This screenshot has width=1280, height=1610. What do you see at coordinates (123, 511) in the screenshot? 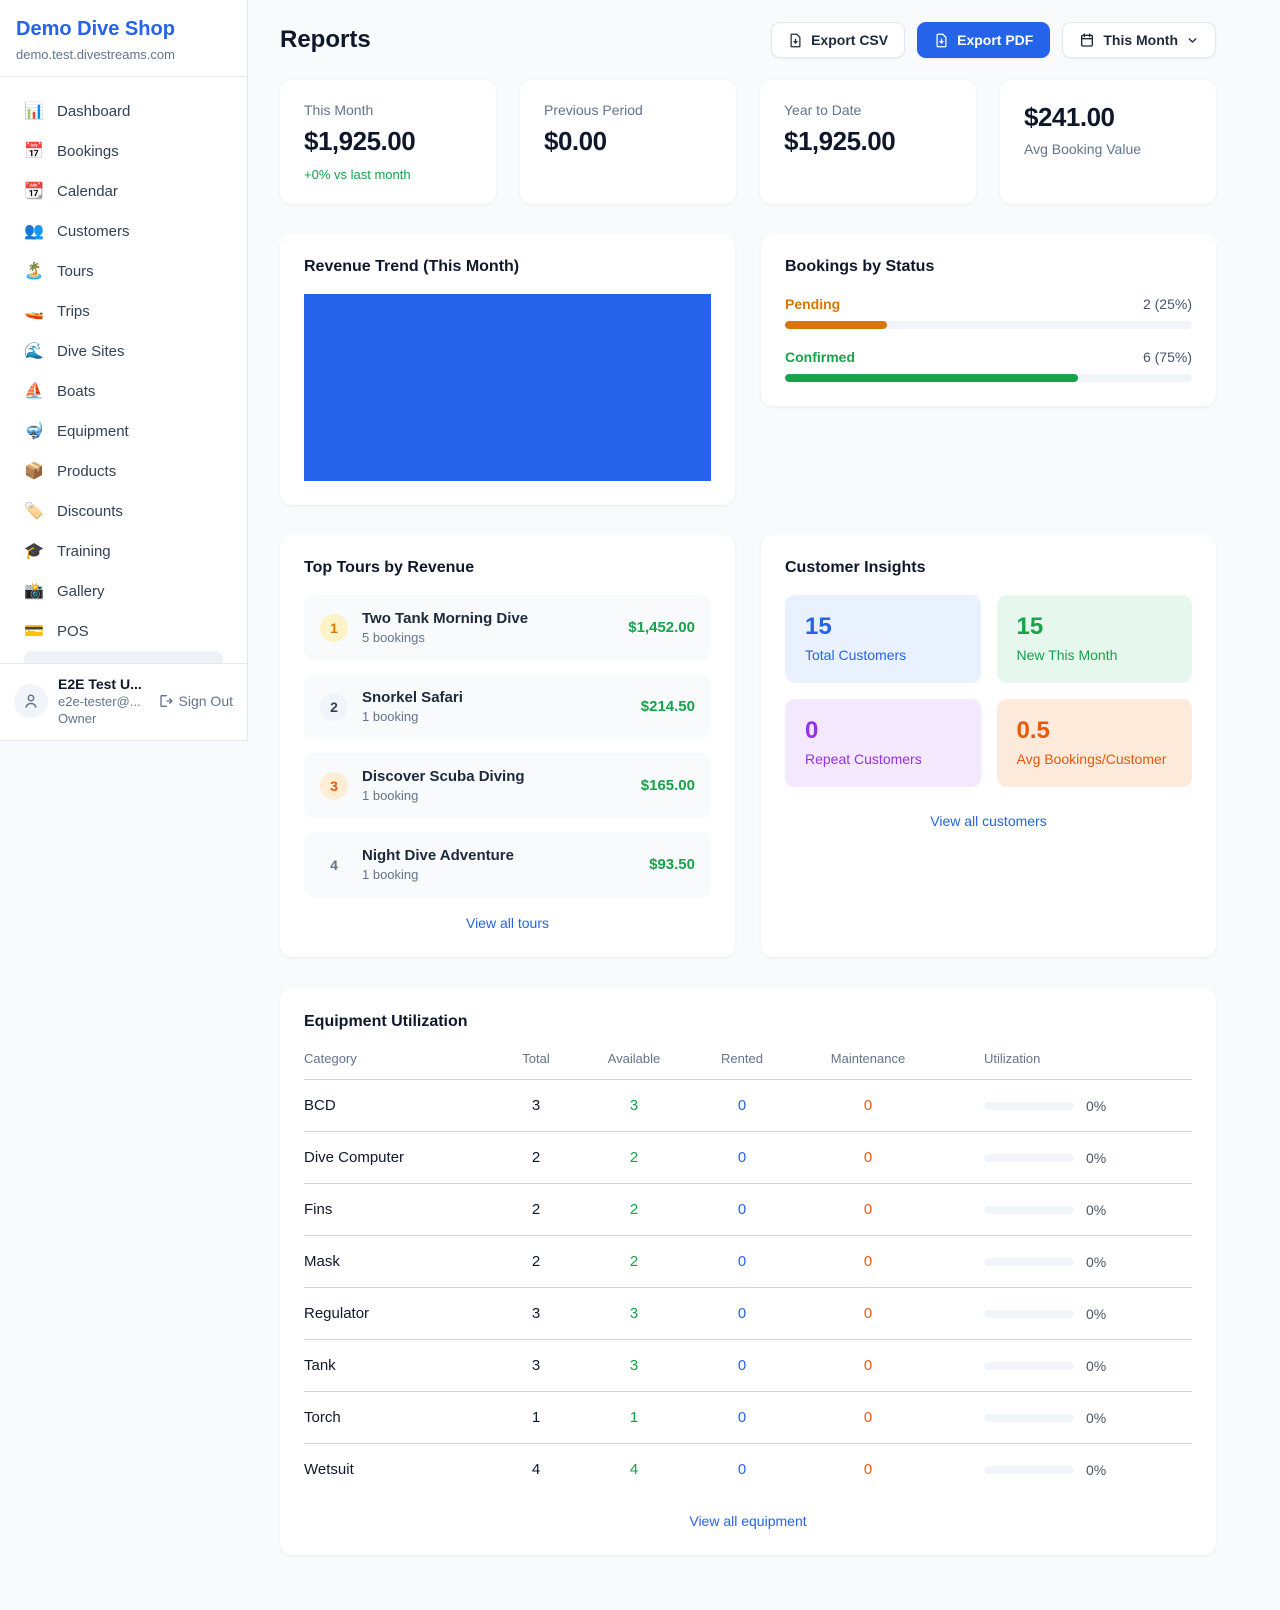
I see `sidebar-item-discounts: 🏷️ Discounts` at bounding box center [123, 511].